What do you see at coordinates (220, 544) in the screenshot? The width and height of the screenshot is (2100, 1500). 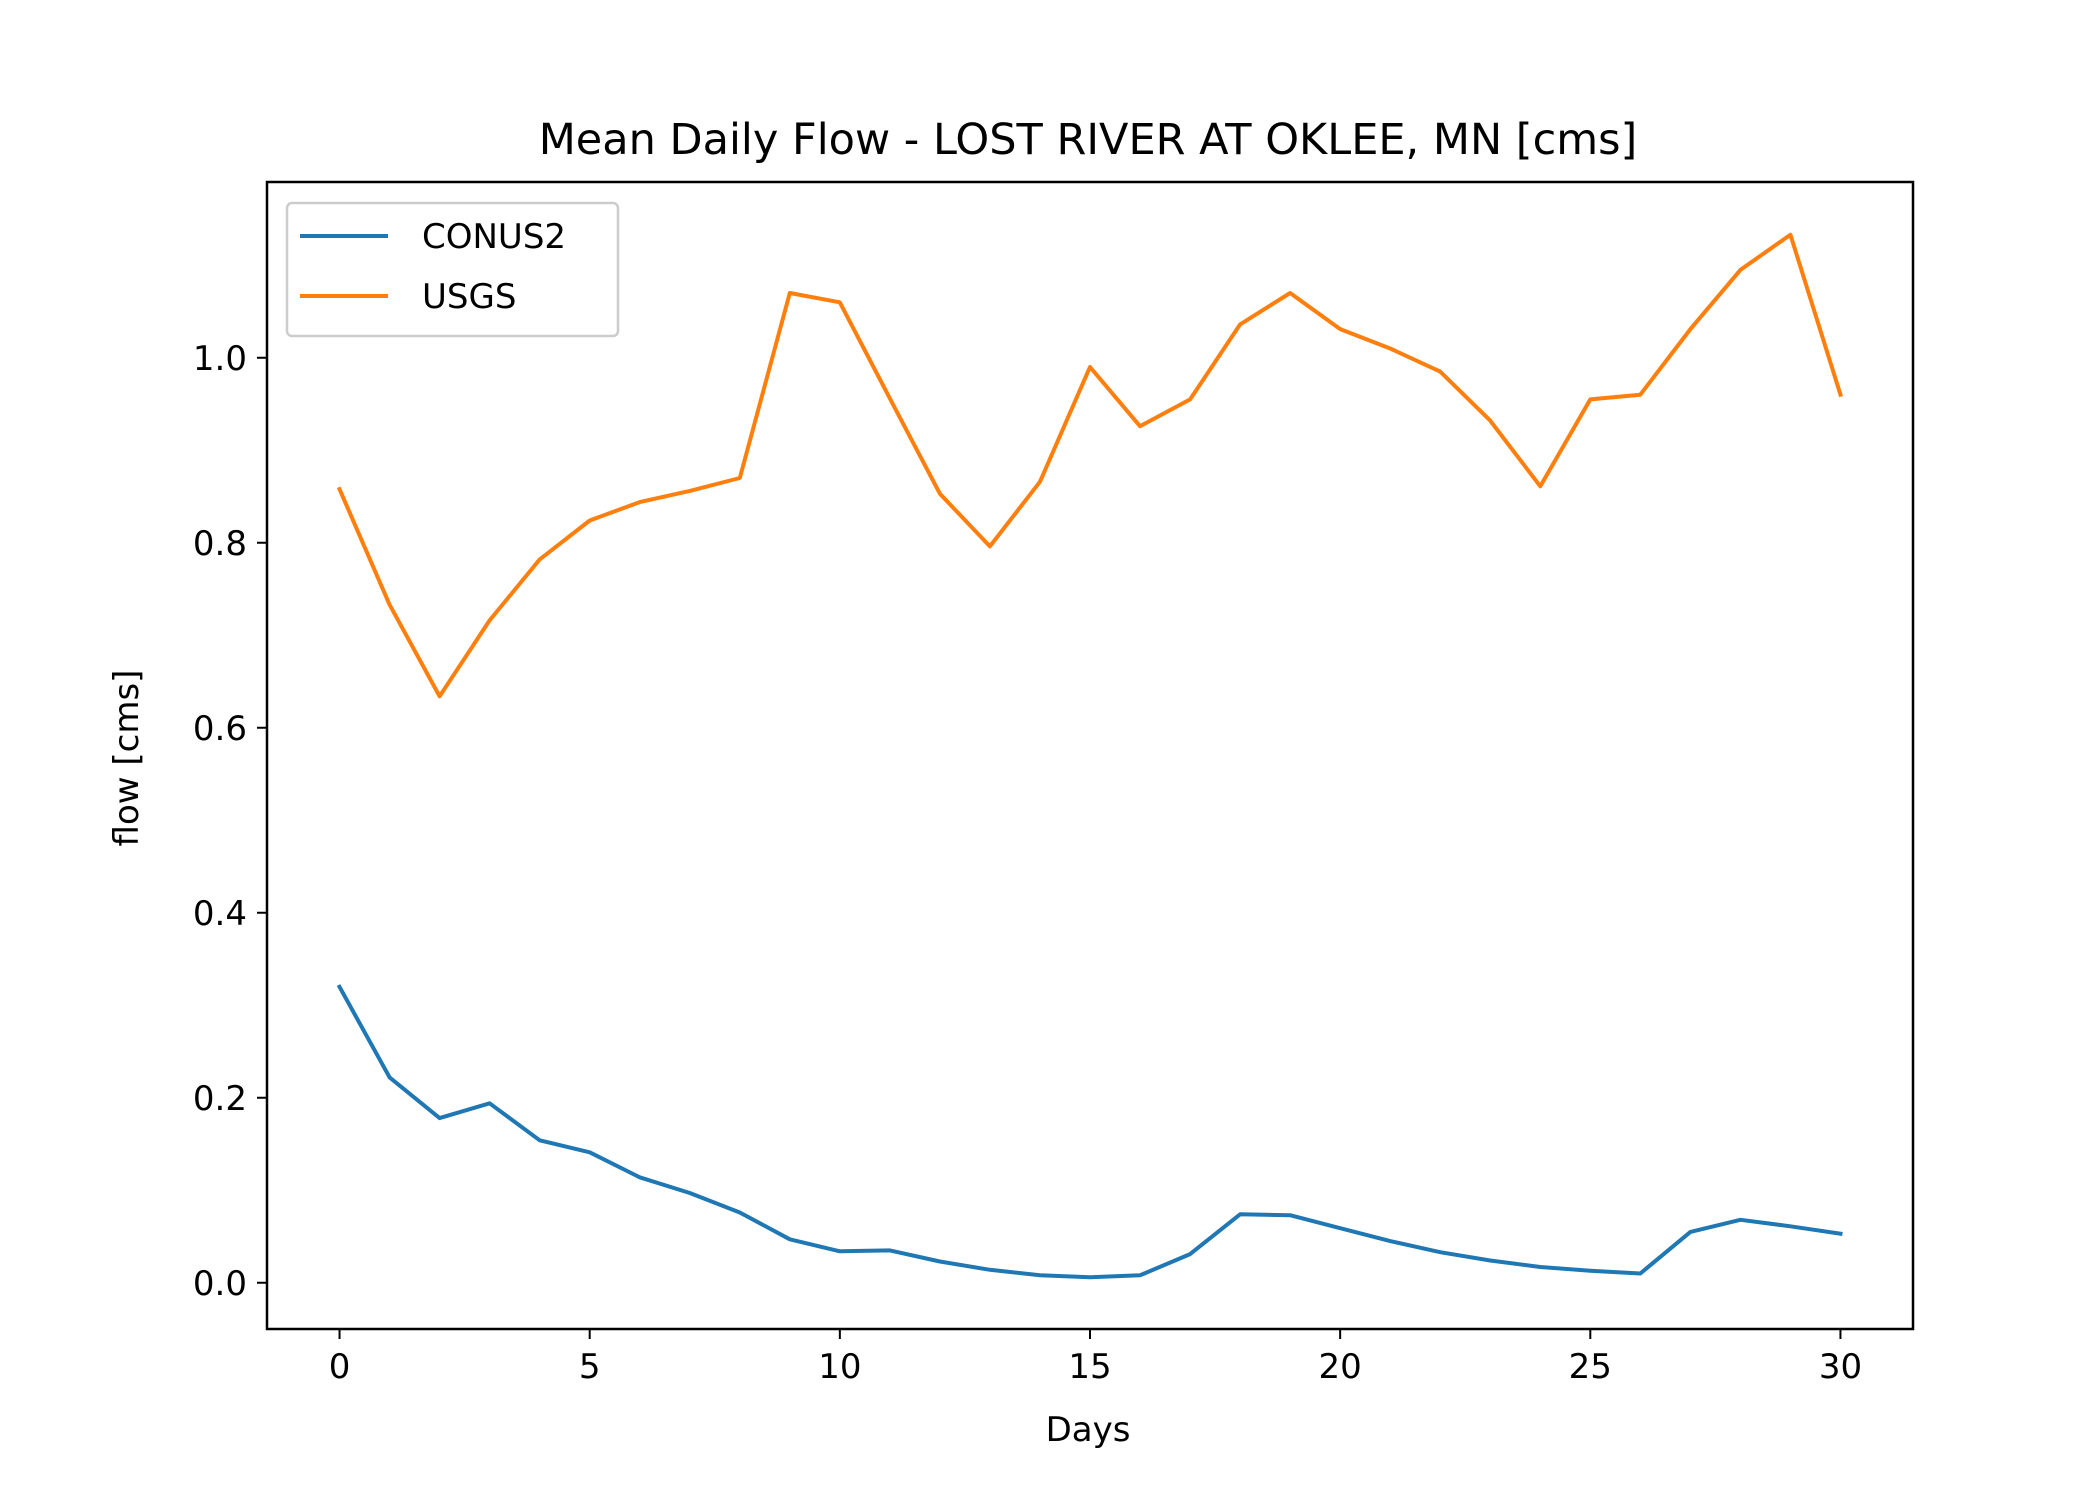 I see `y-tick-label: 0.8` at bounding box center [220, 544].